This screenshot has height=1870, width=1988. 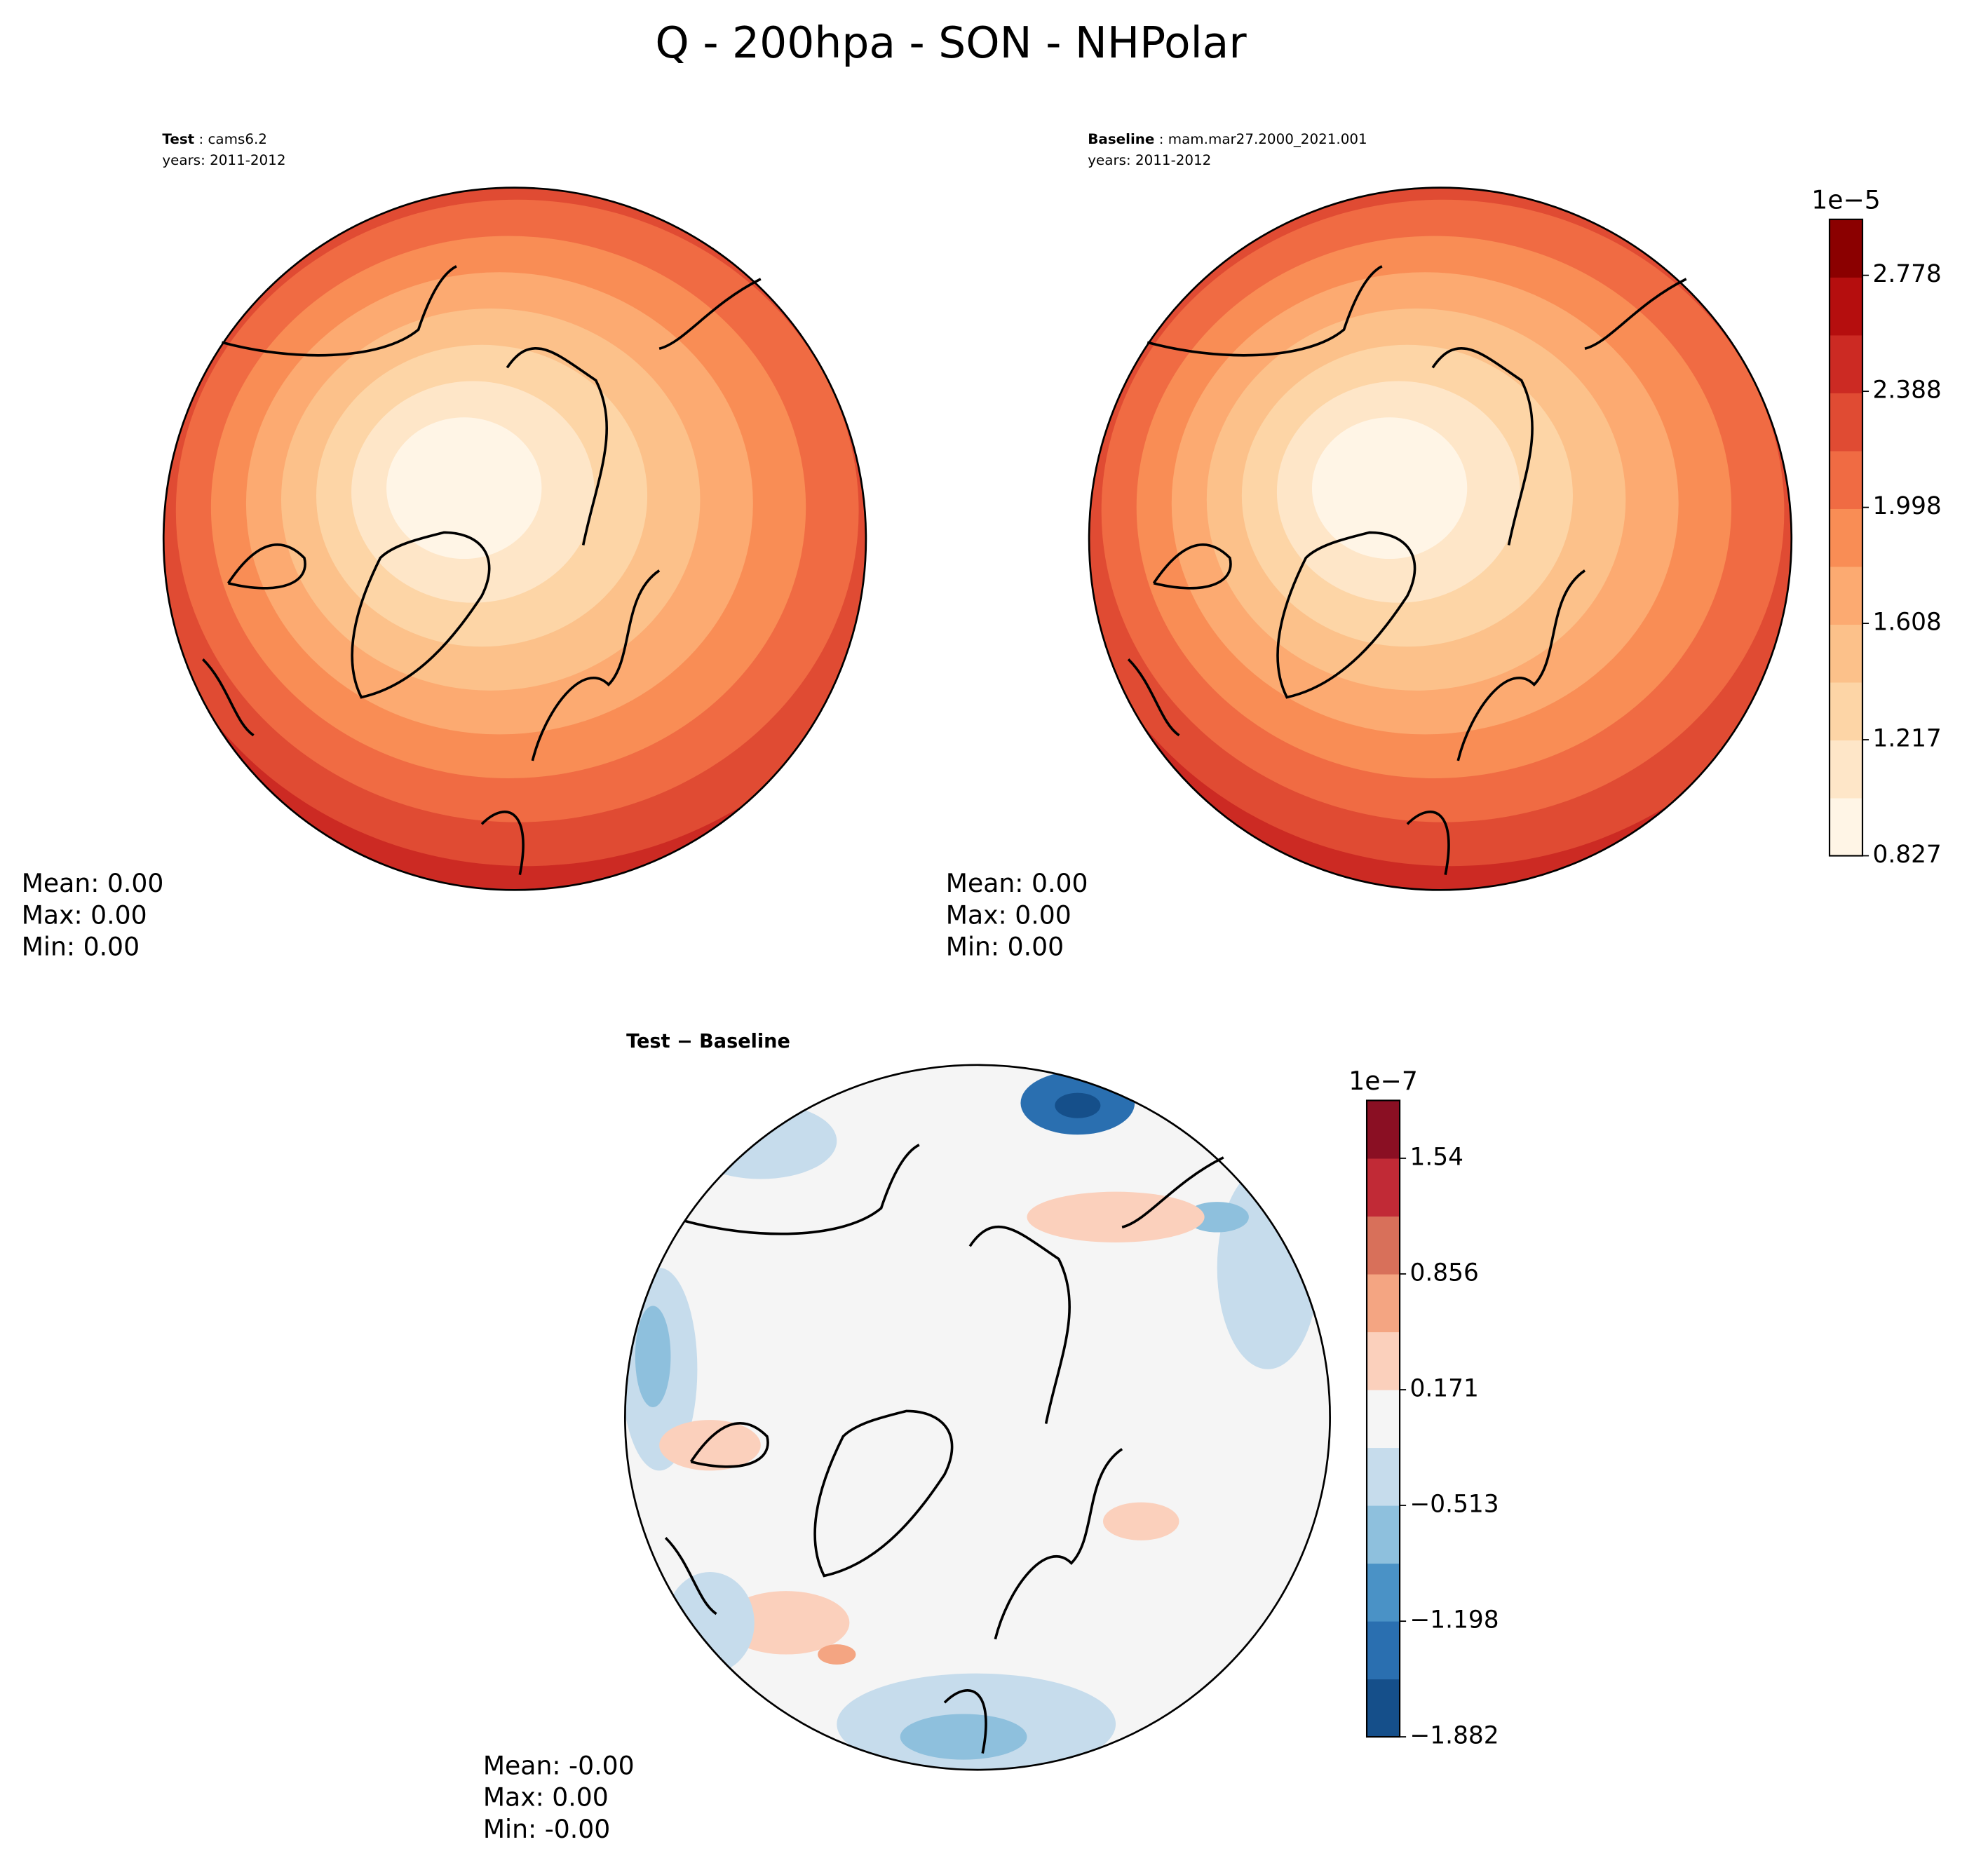 What do you see at coordinates (708, 1041) in the screenshot?
I see `panel-title: Test − Baseline` at bounding box center [708, 1041].